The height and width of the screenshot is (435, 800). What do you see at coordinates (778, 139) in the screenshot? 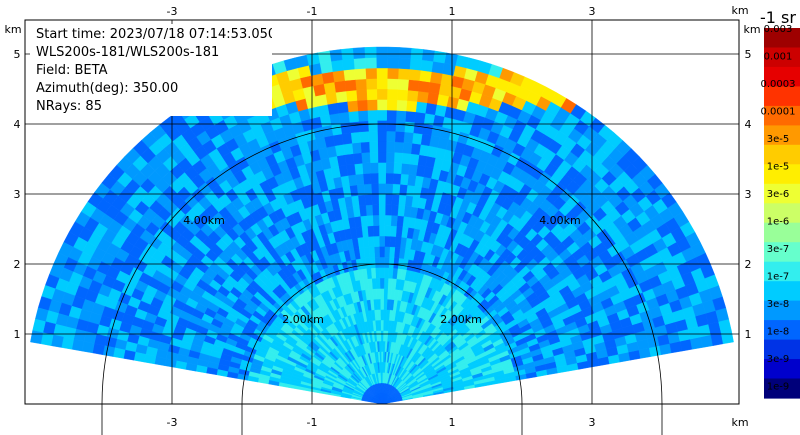
I see `colorbar-label: 3e-5` at bounding box center [778, 139].